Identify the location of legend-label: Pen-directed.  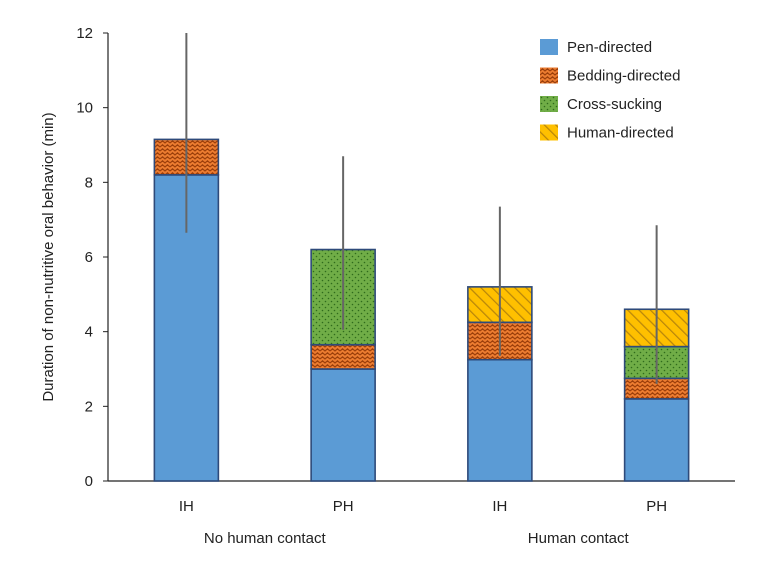
(609, 47).